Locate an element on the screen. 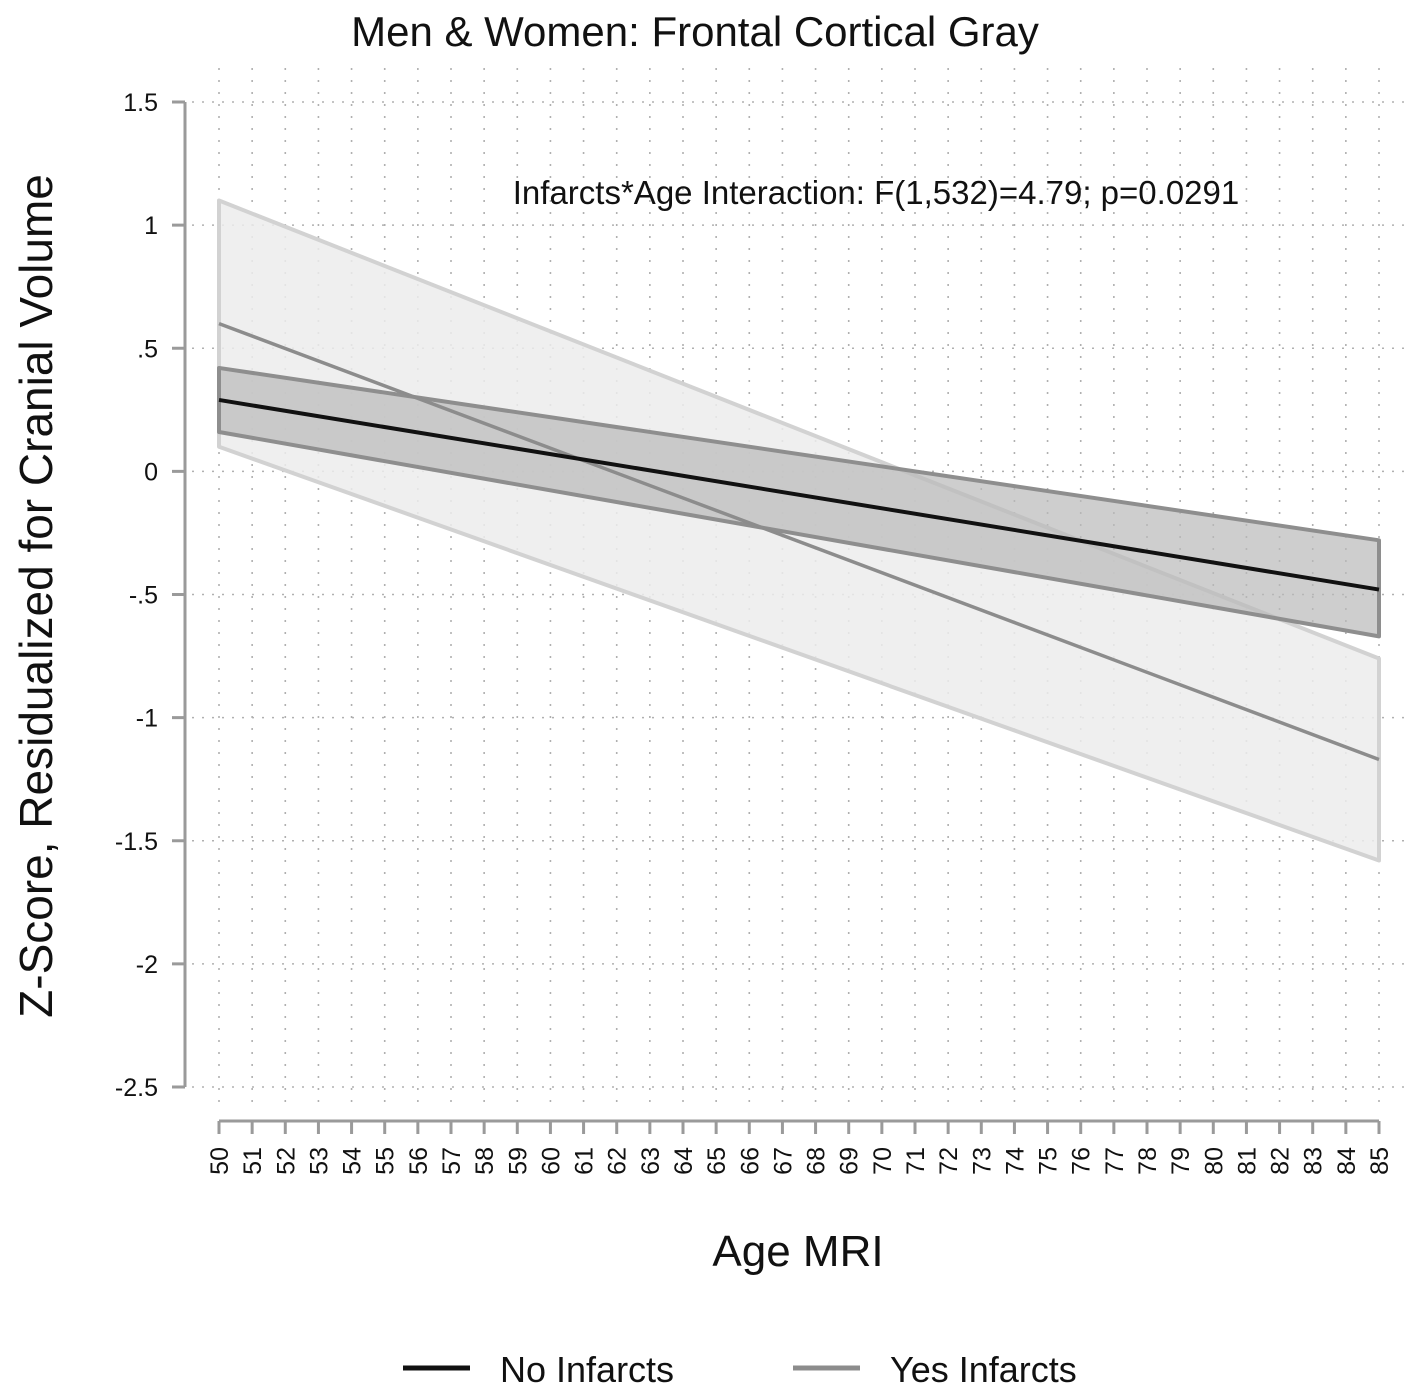 Image resolution: width=1418 pixels, height=1398 pixels. y-tick-label-5: -.5 is located at coordinates (143, 596).